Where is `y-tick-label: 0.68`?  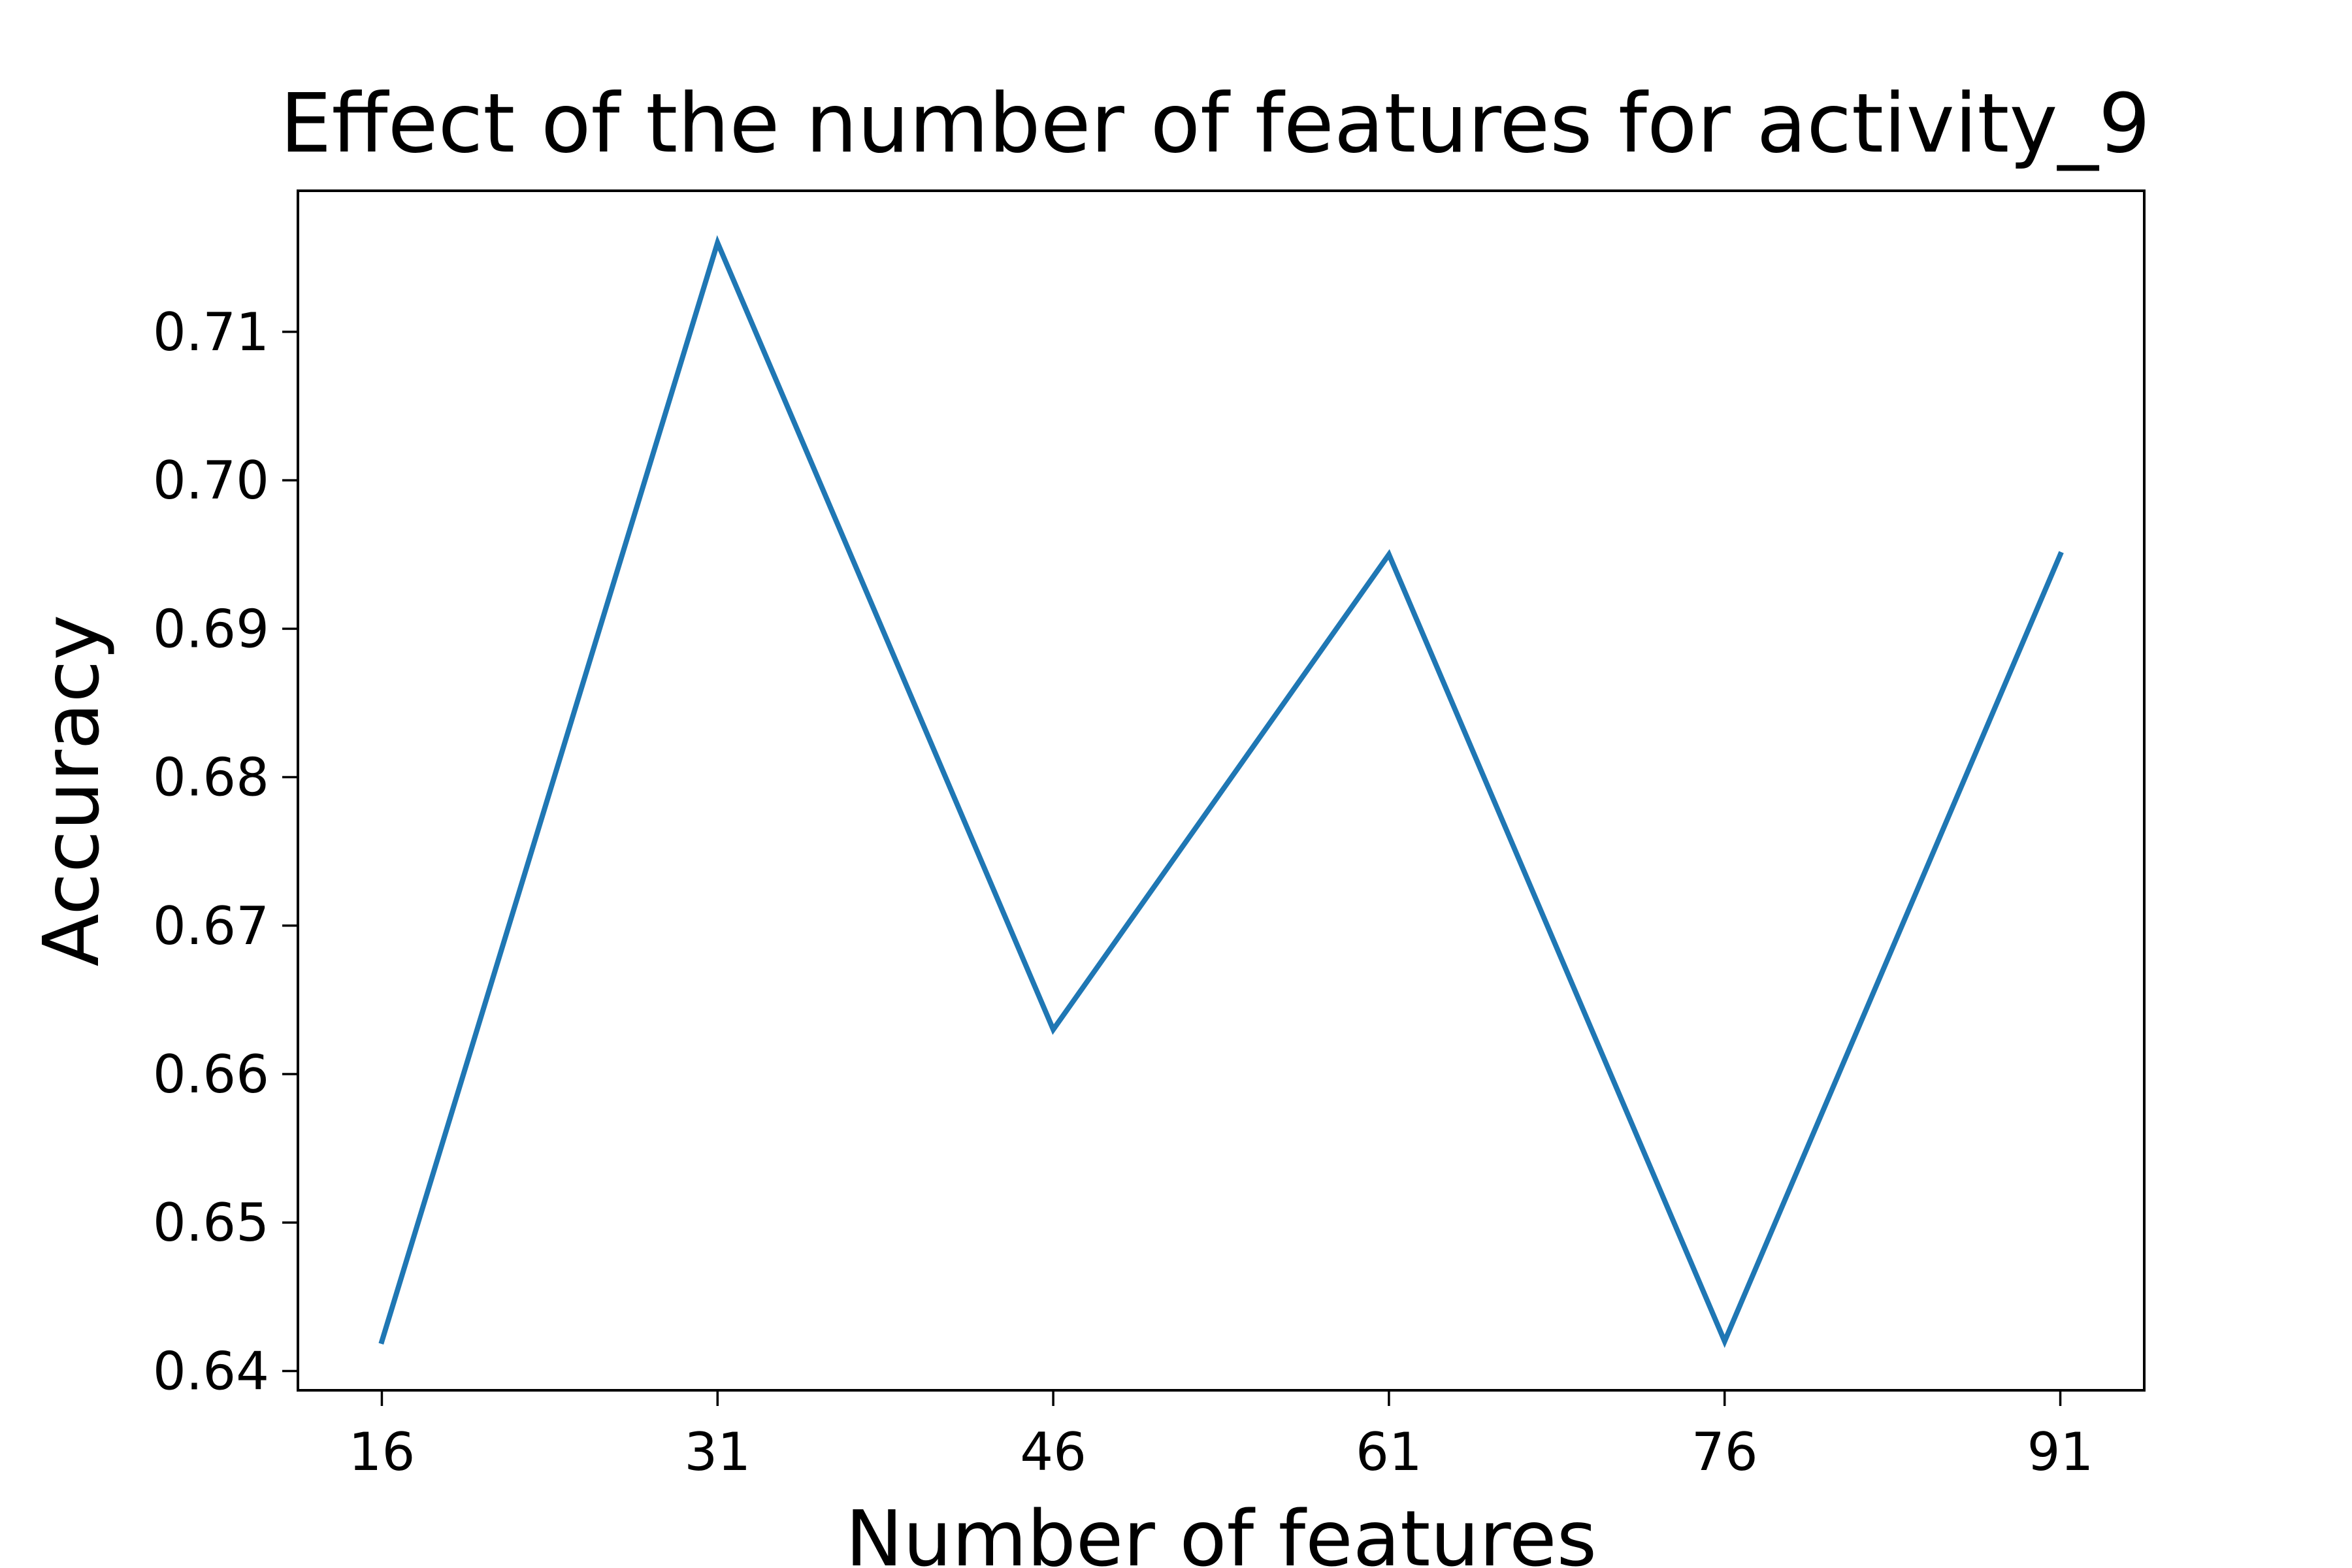
y-tick-label: 0.68 is located at coordinates (211, 777).